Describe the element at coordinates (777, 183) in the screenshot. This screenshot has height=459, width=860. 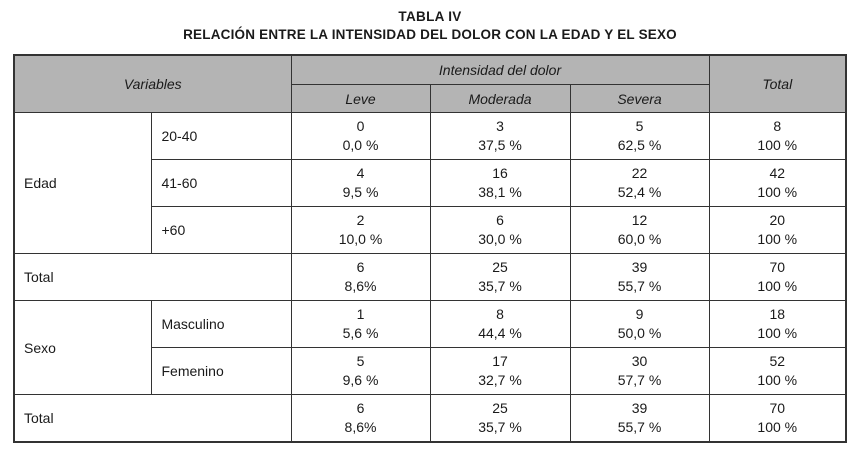
I see `cell-edad-41-60-total: 42 100 %` at that location.